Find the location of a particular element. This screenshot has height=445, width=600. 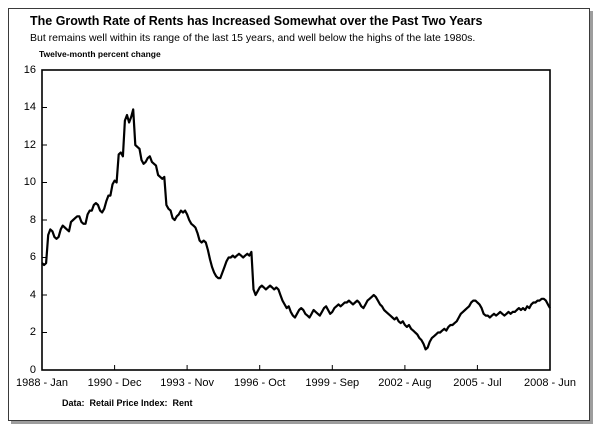

y-tick-label: 12 is located at coordinates (29, 144).